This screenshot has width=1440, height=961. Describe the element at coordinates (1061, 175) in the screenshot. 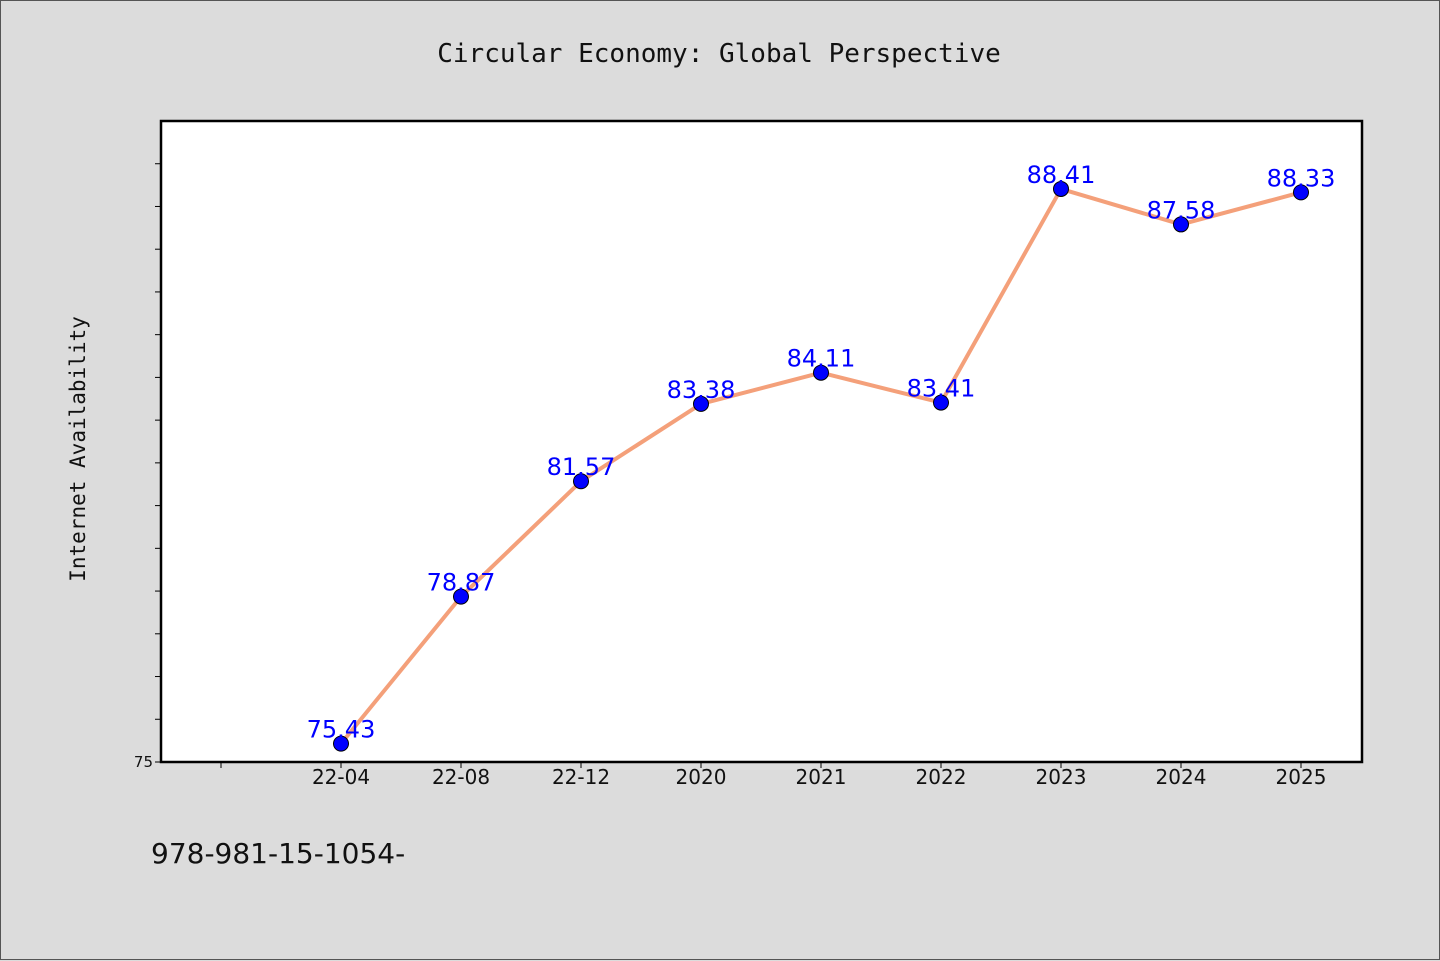

I see `data-label: 88.41` at that location.